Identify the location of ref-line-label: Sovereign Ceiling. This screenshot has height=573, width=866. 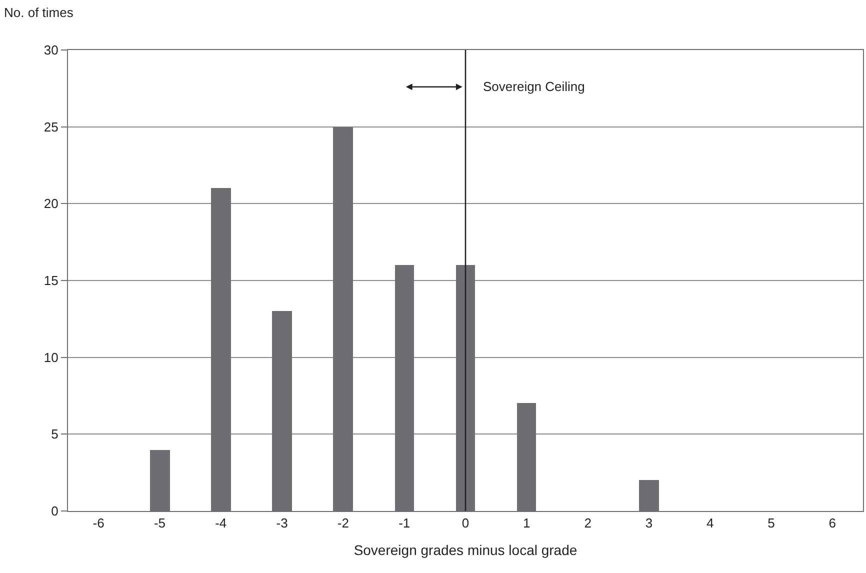
(534, 86).